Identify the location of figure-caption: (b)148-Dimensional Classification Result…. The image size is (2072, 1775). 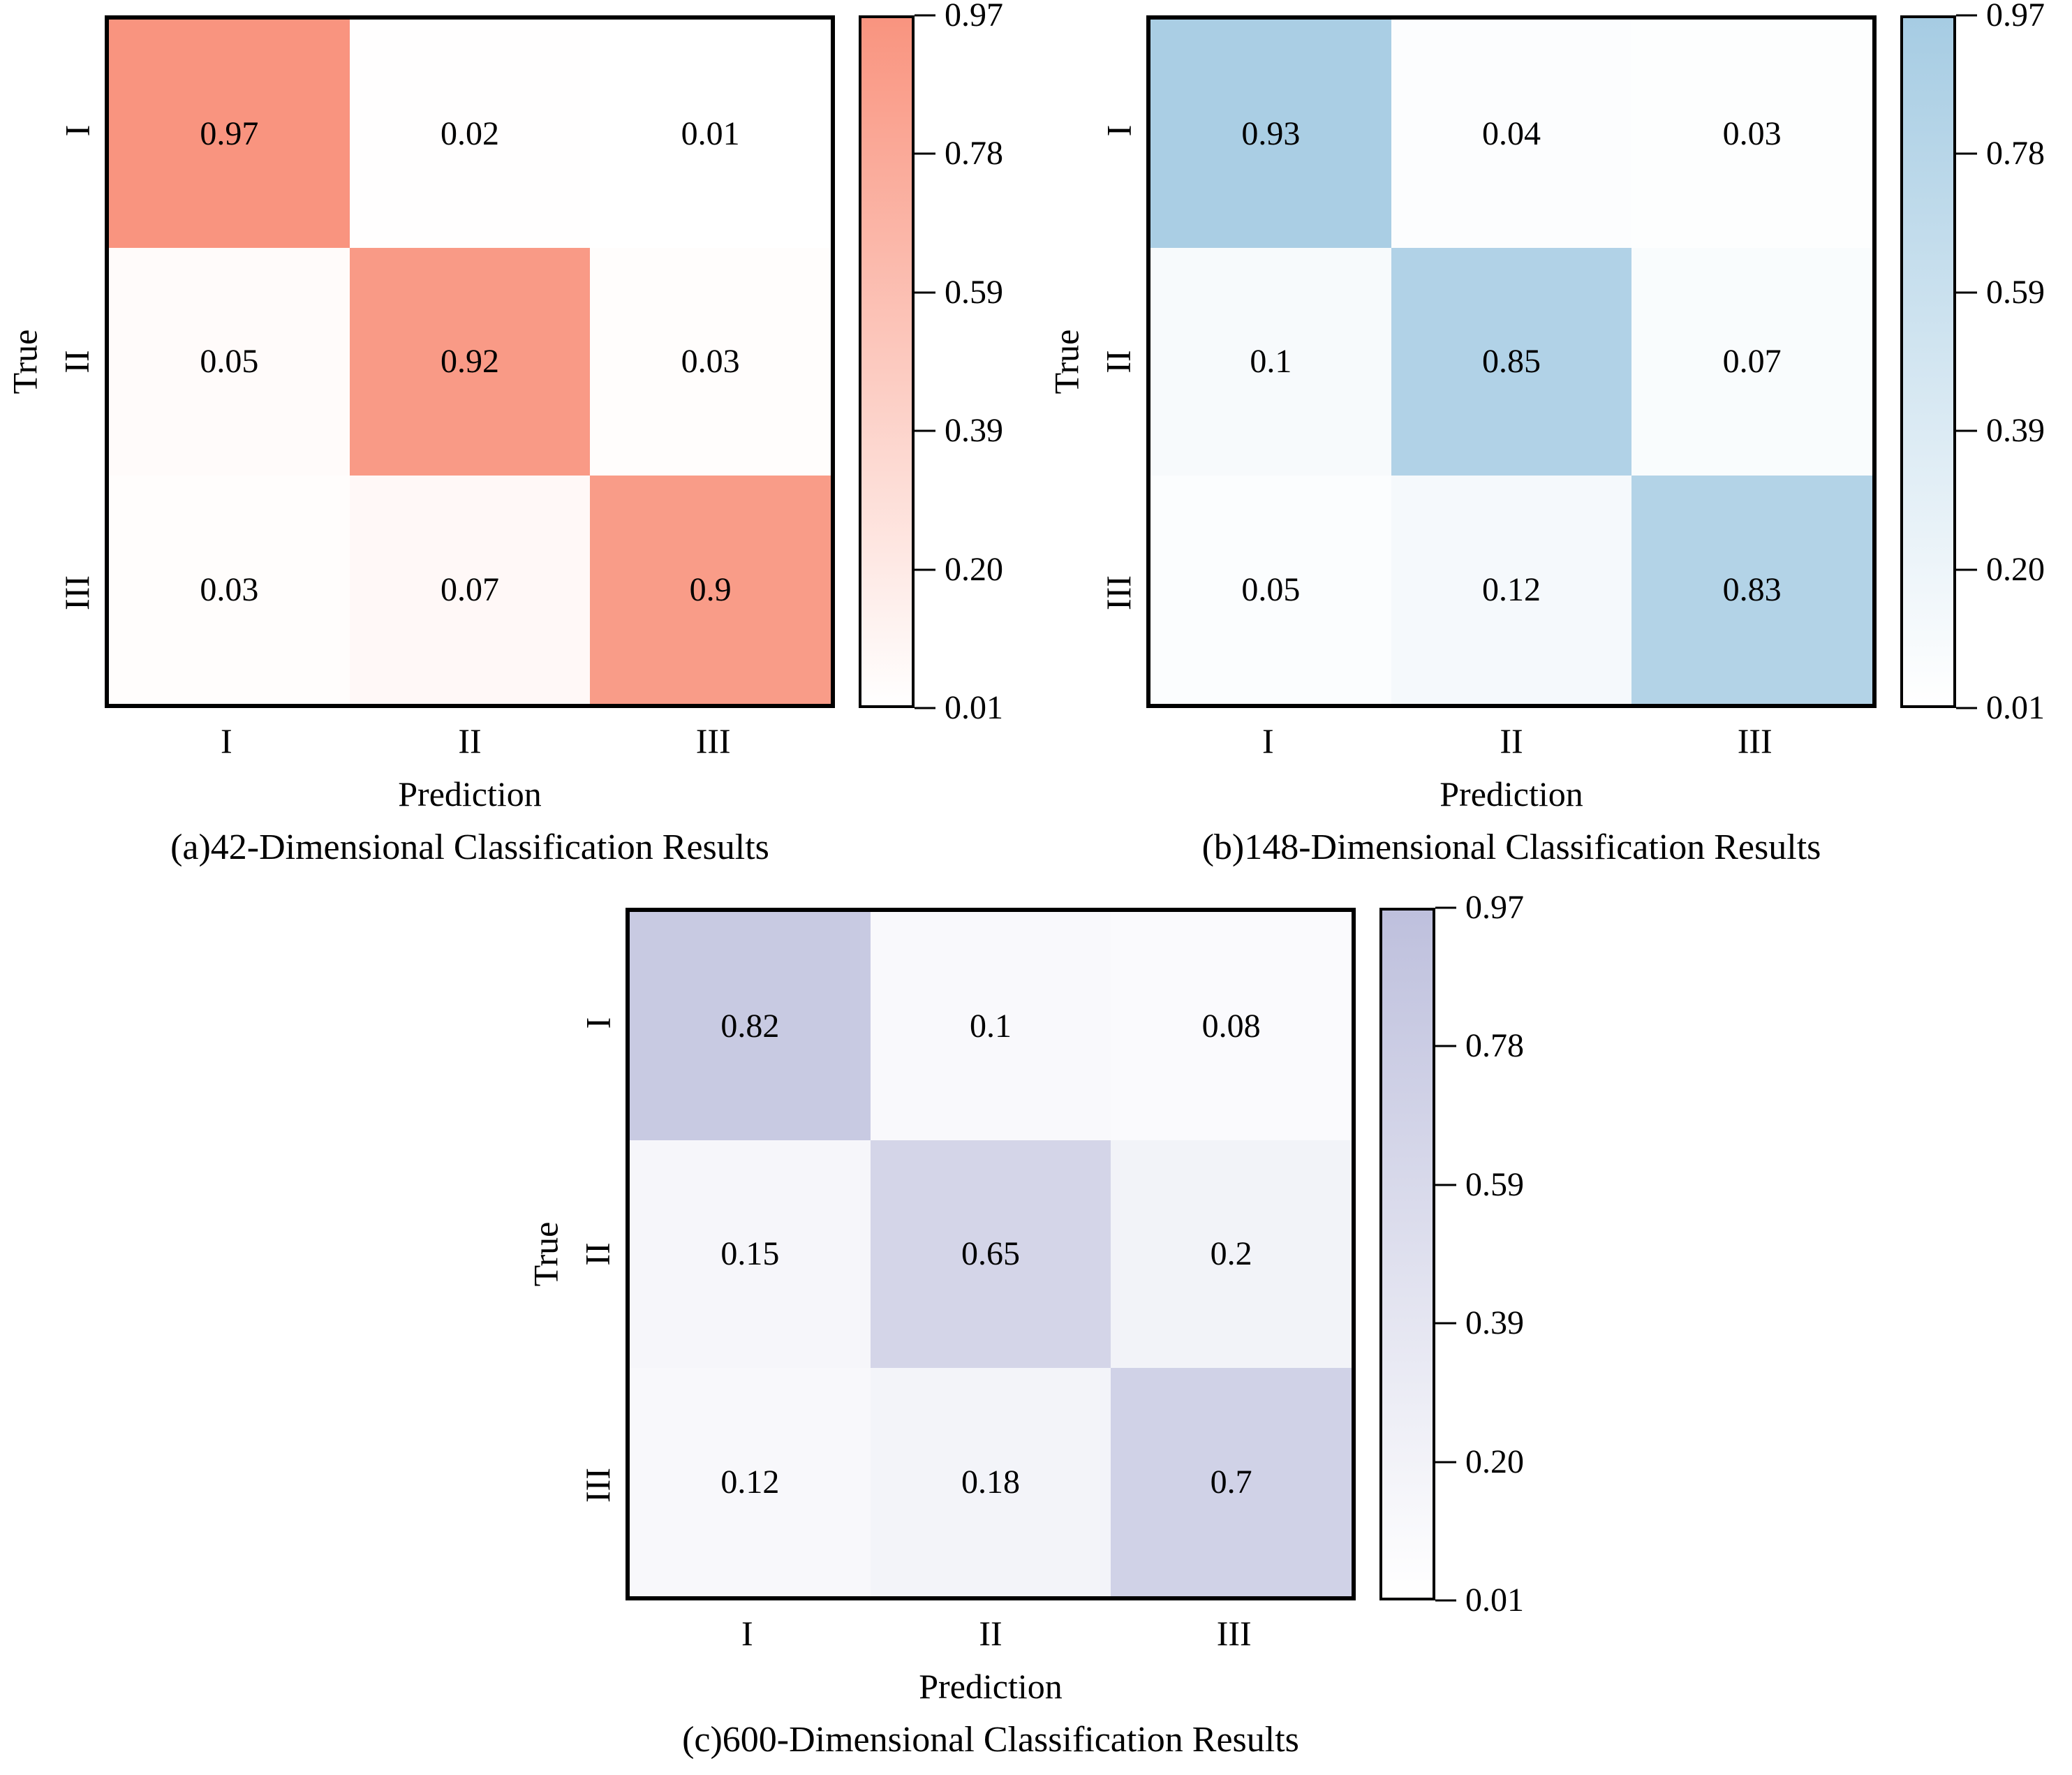
(1511, 847).